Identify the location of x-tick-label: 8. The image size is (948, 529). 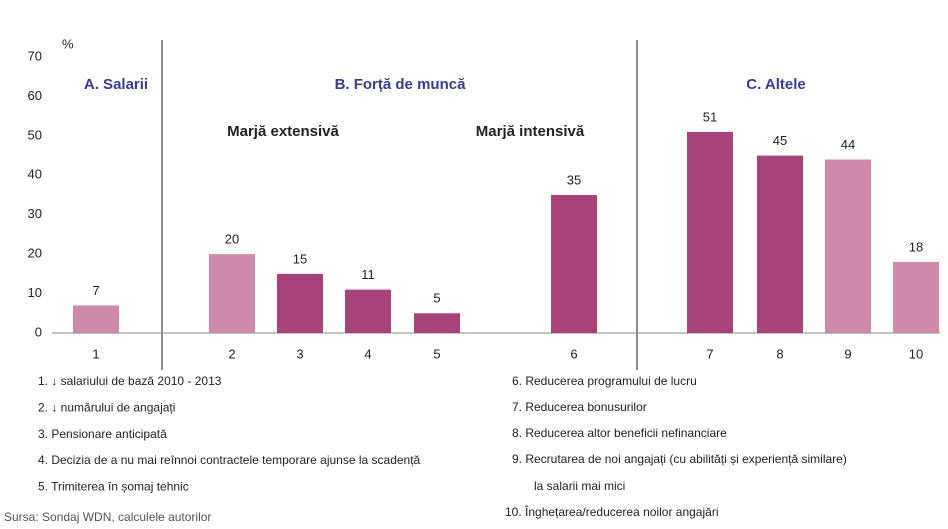
(779, 353).